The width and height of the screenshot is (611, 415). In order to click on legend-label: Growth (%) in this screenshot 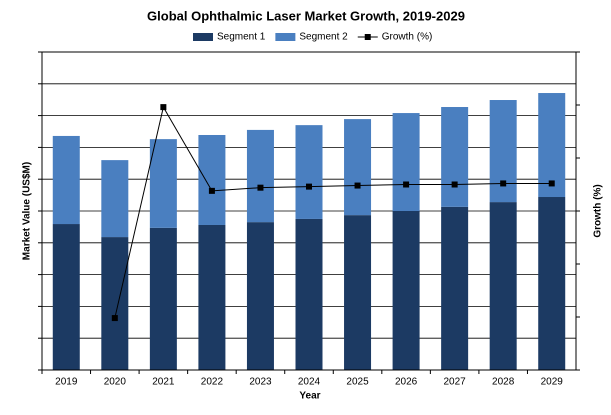, I will do `click(407, 37)`.